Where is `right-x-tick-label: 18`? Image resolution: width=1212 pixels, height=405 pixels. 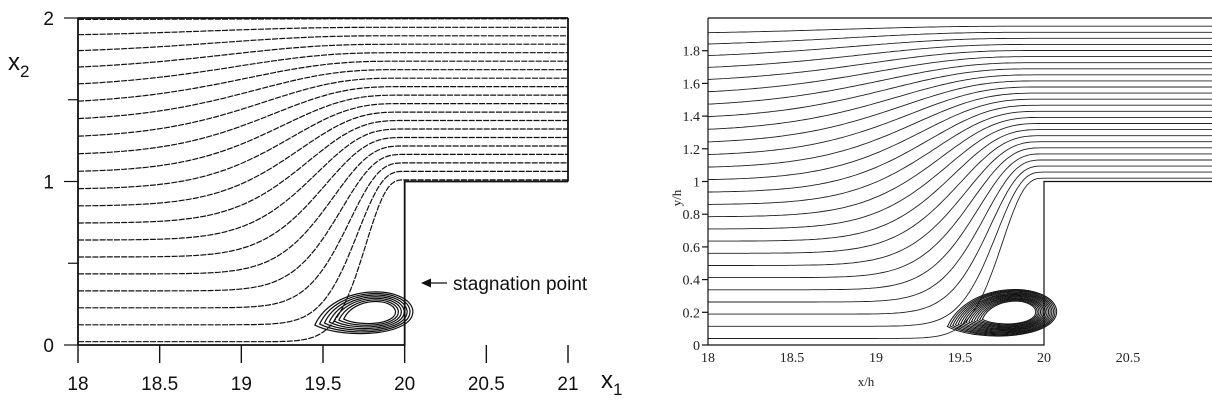
right-x-tick-label: 18 is located at coordinates (708, 358).